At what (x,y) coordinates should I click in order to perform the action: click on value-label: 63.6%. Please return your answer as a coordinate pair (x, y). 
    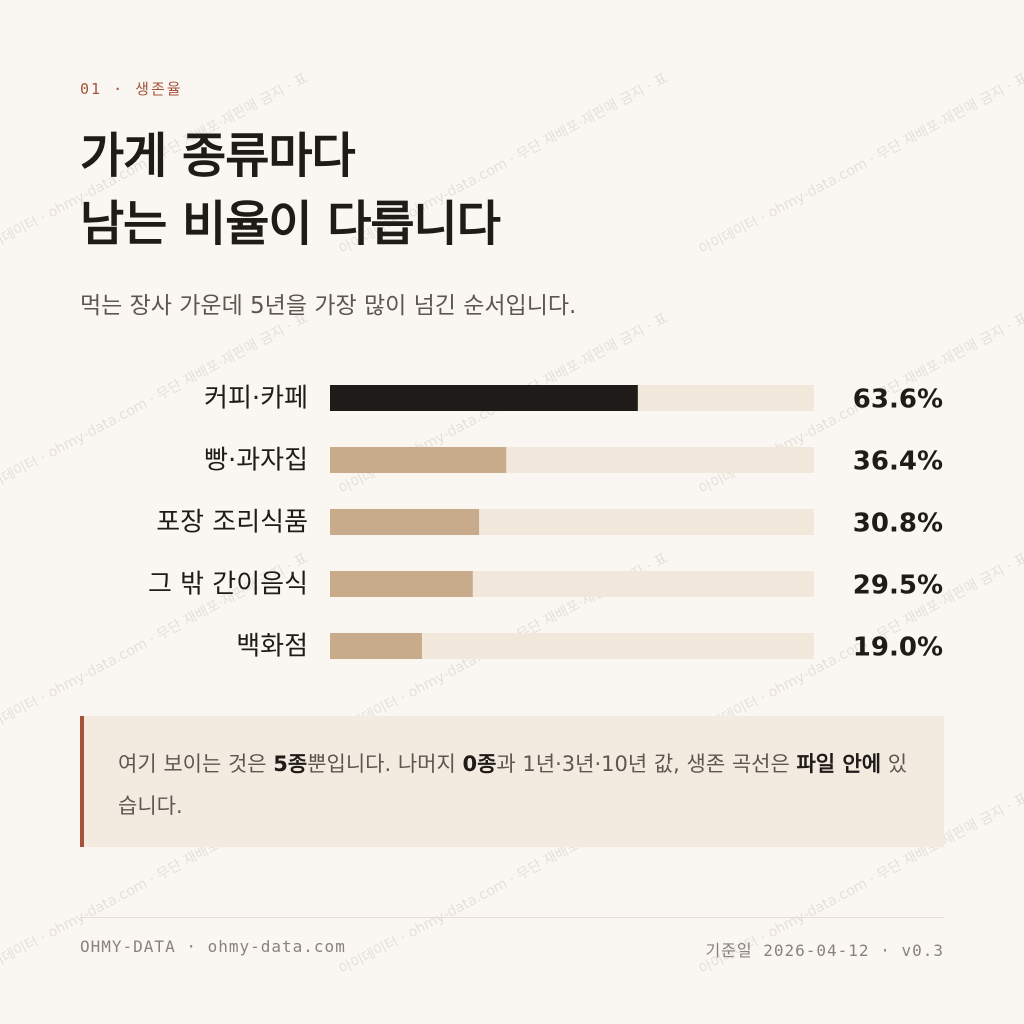
    Looking at the image, I should click on (898, 400).